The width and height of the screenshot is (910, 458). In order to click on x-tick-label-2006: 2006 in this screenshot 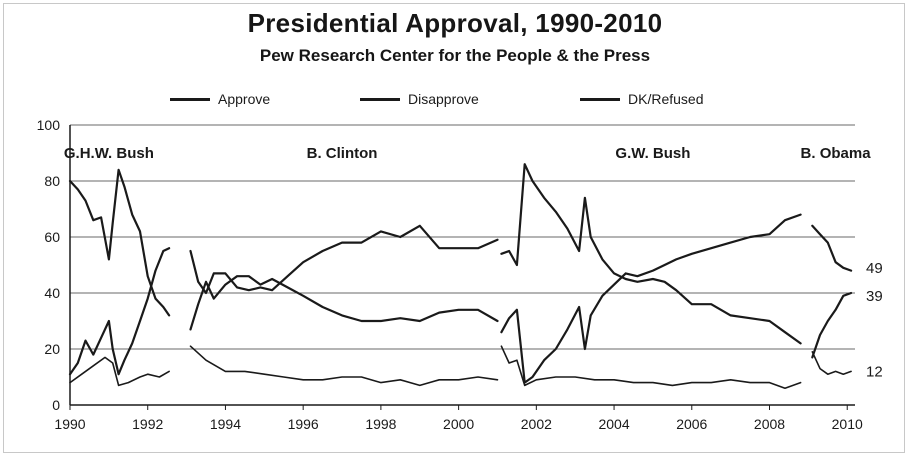, I will do `click(691, 424)`.